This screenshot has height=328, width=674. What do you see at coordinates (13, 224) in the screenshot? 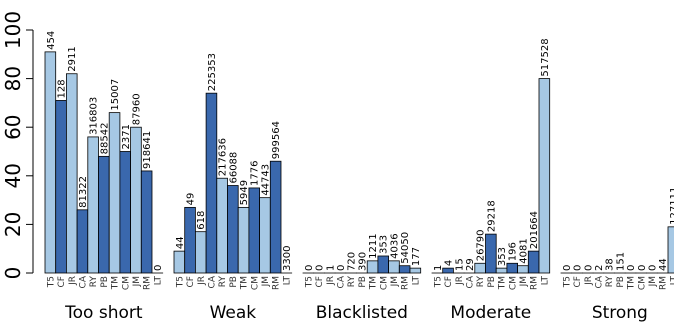
I see `y-tick-label: 20` at bounding box center [13, 224].